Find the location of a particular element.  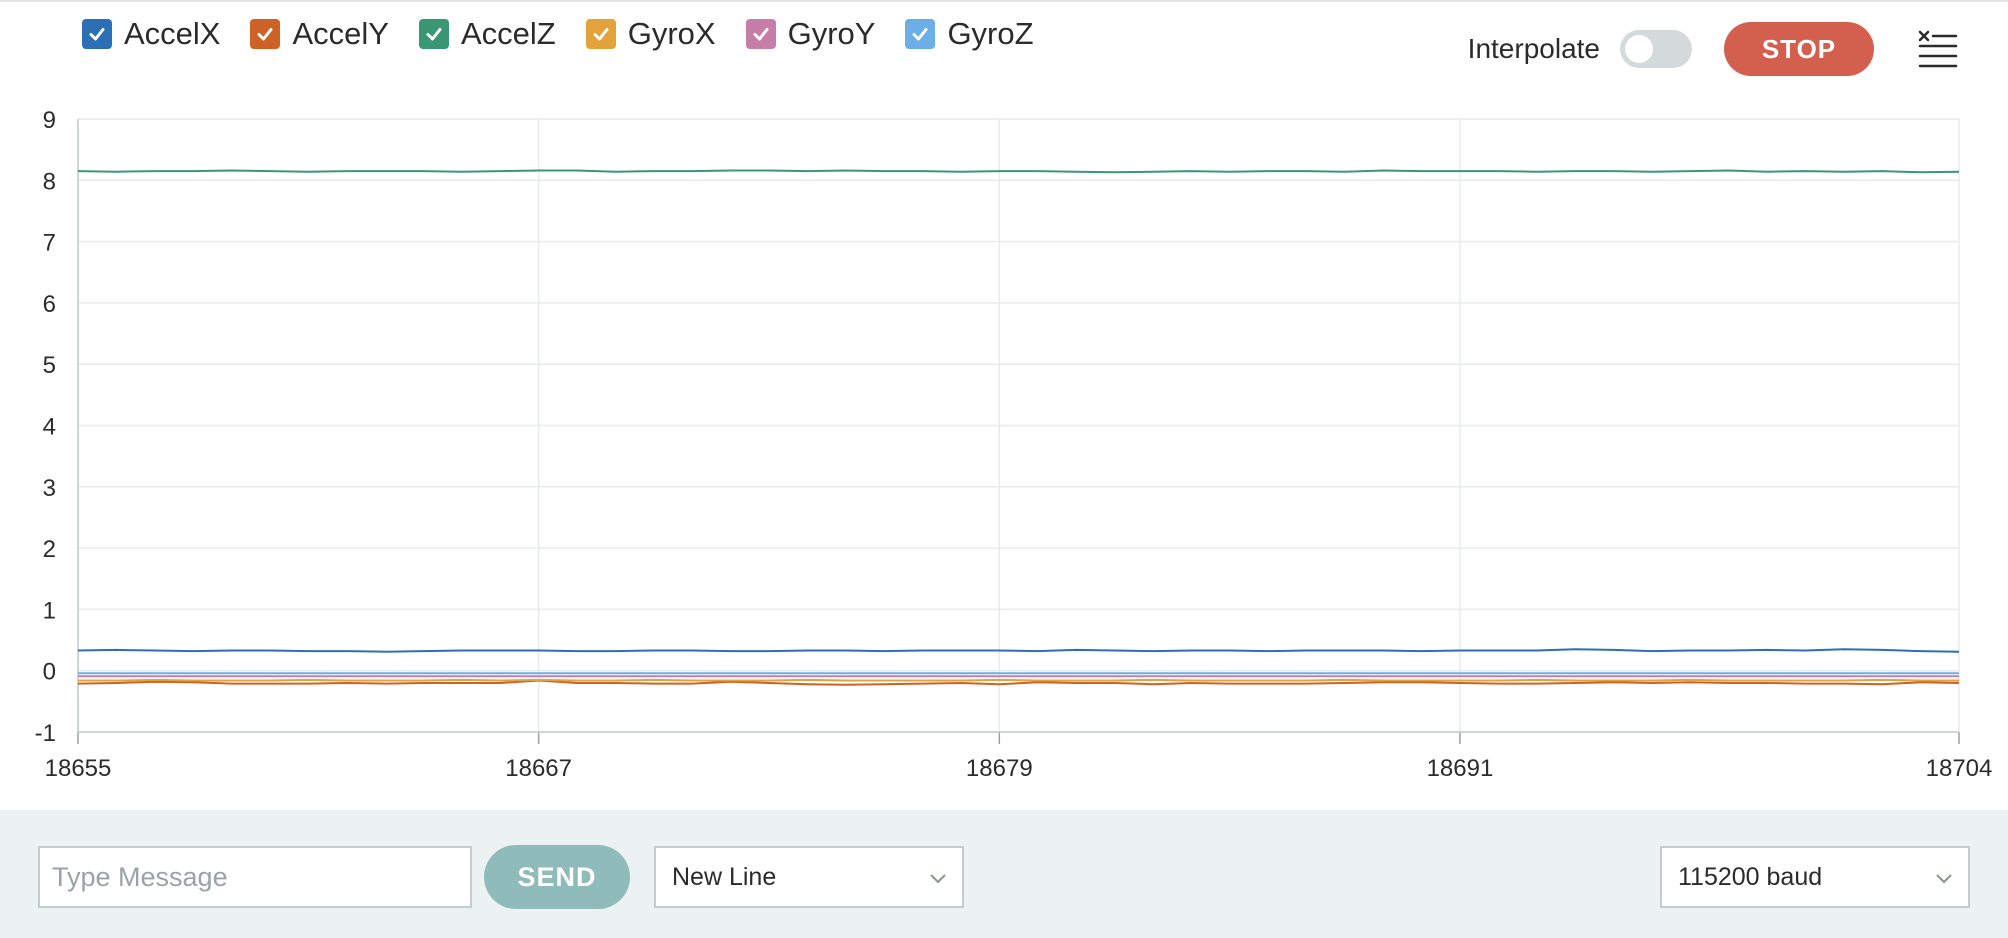

series-line-accelz is located at coordinates (1018, 171).